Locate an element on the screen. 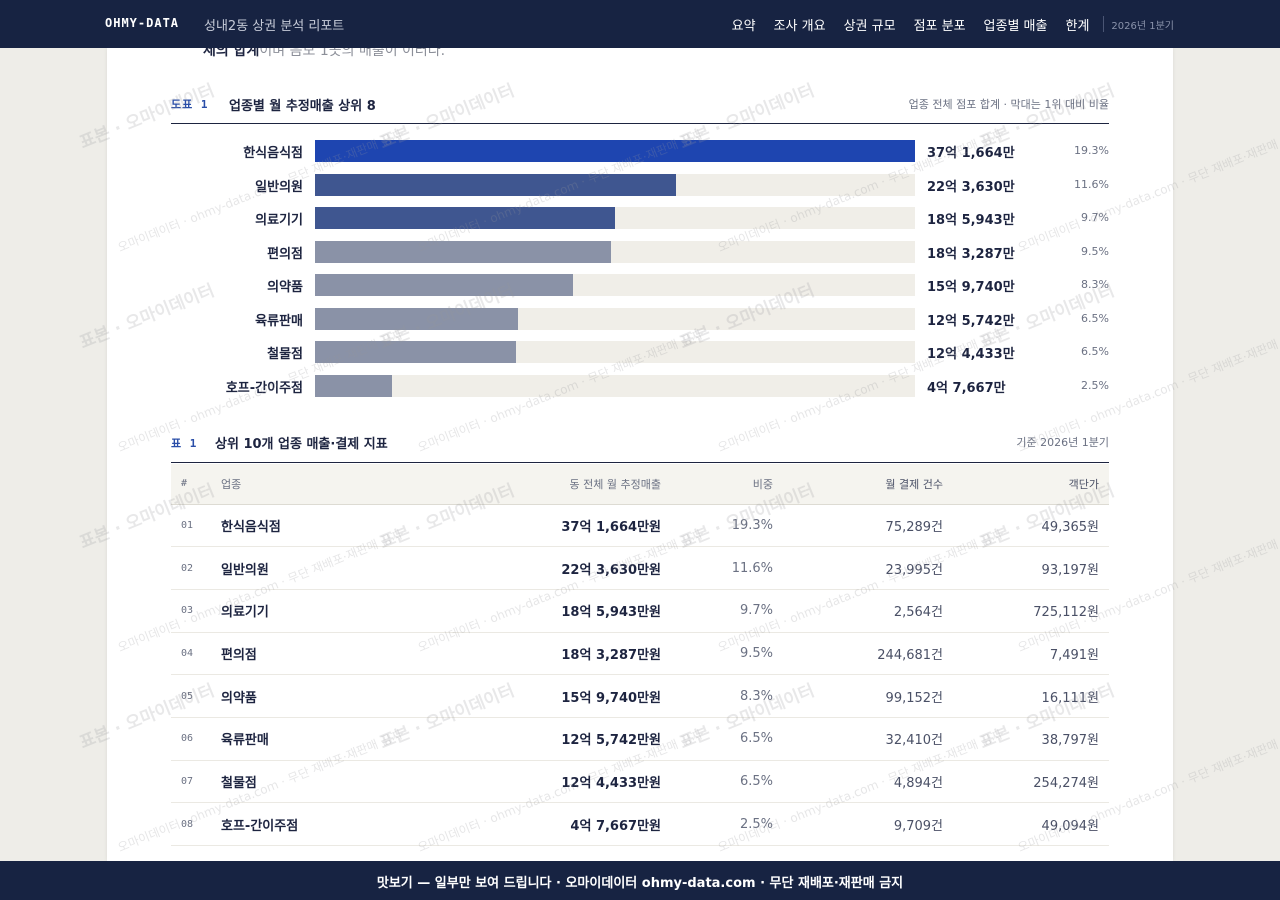 This screenshot has width=1280, height=900. bar-row: 한식음식점 37억 1,664만 19.3% is located at coordinates (640, 151).